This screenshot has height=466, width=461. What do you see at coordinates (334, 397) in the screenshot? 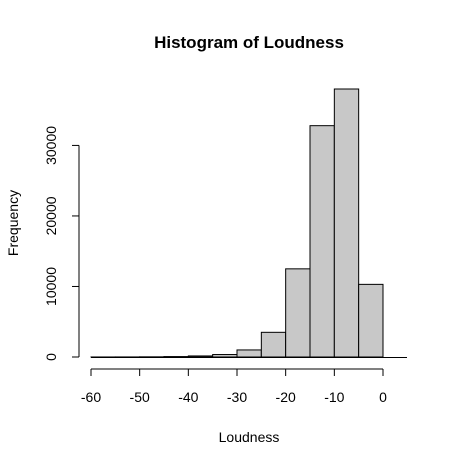
I see `x-tick-label: -10` at bounding box center [334, 397].